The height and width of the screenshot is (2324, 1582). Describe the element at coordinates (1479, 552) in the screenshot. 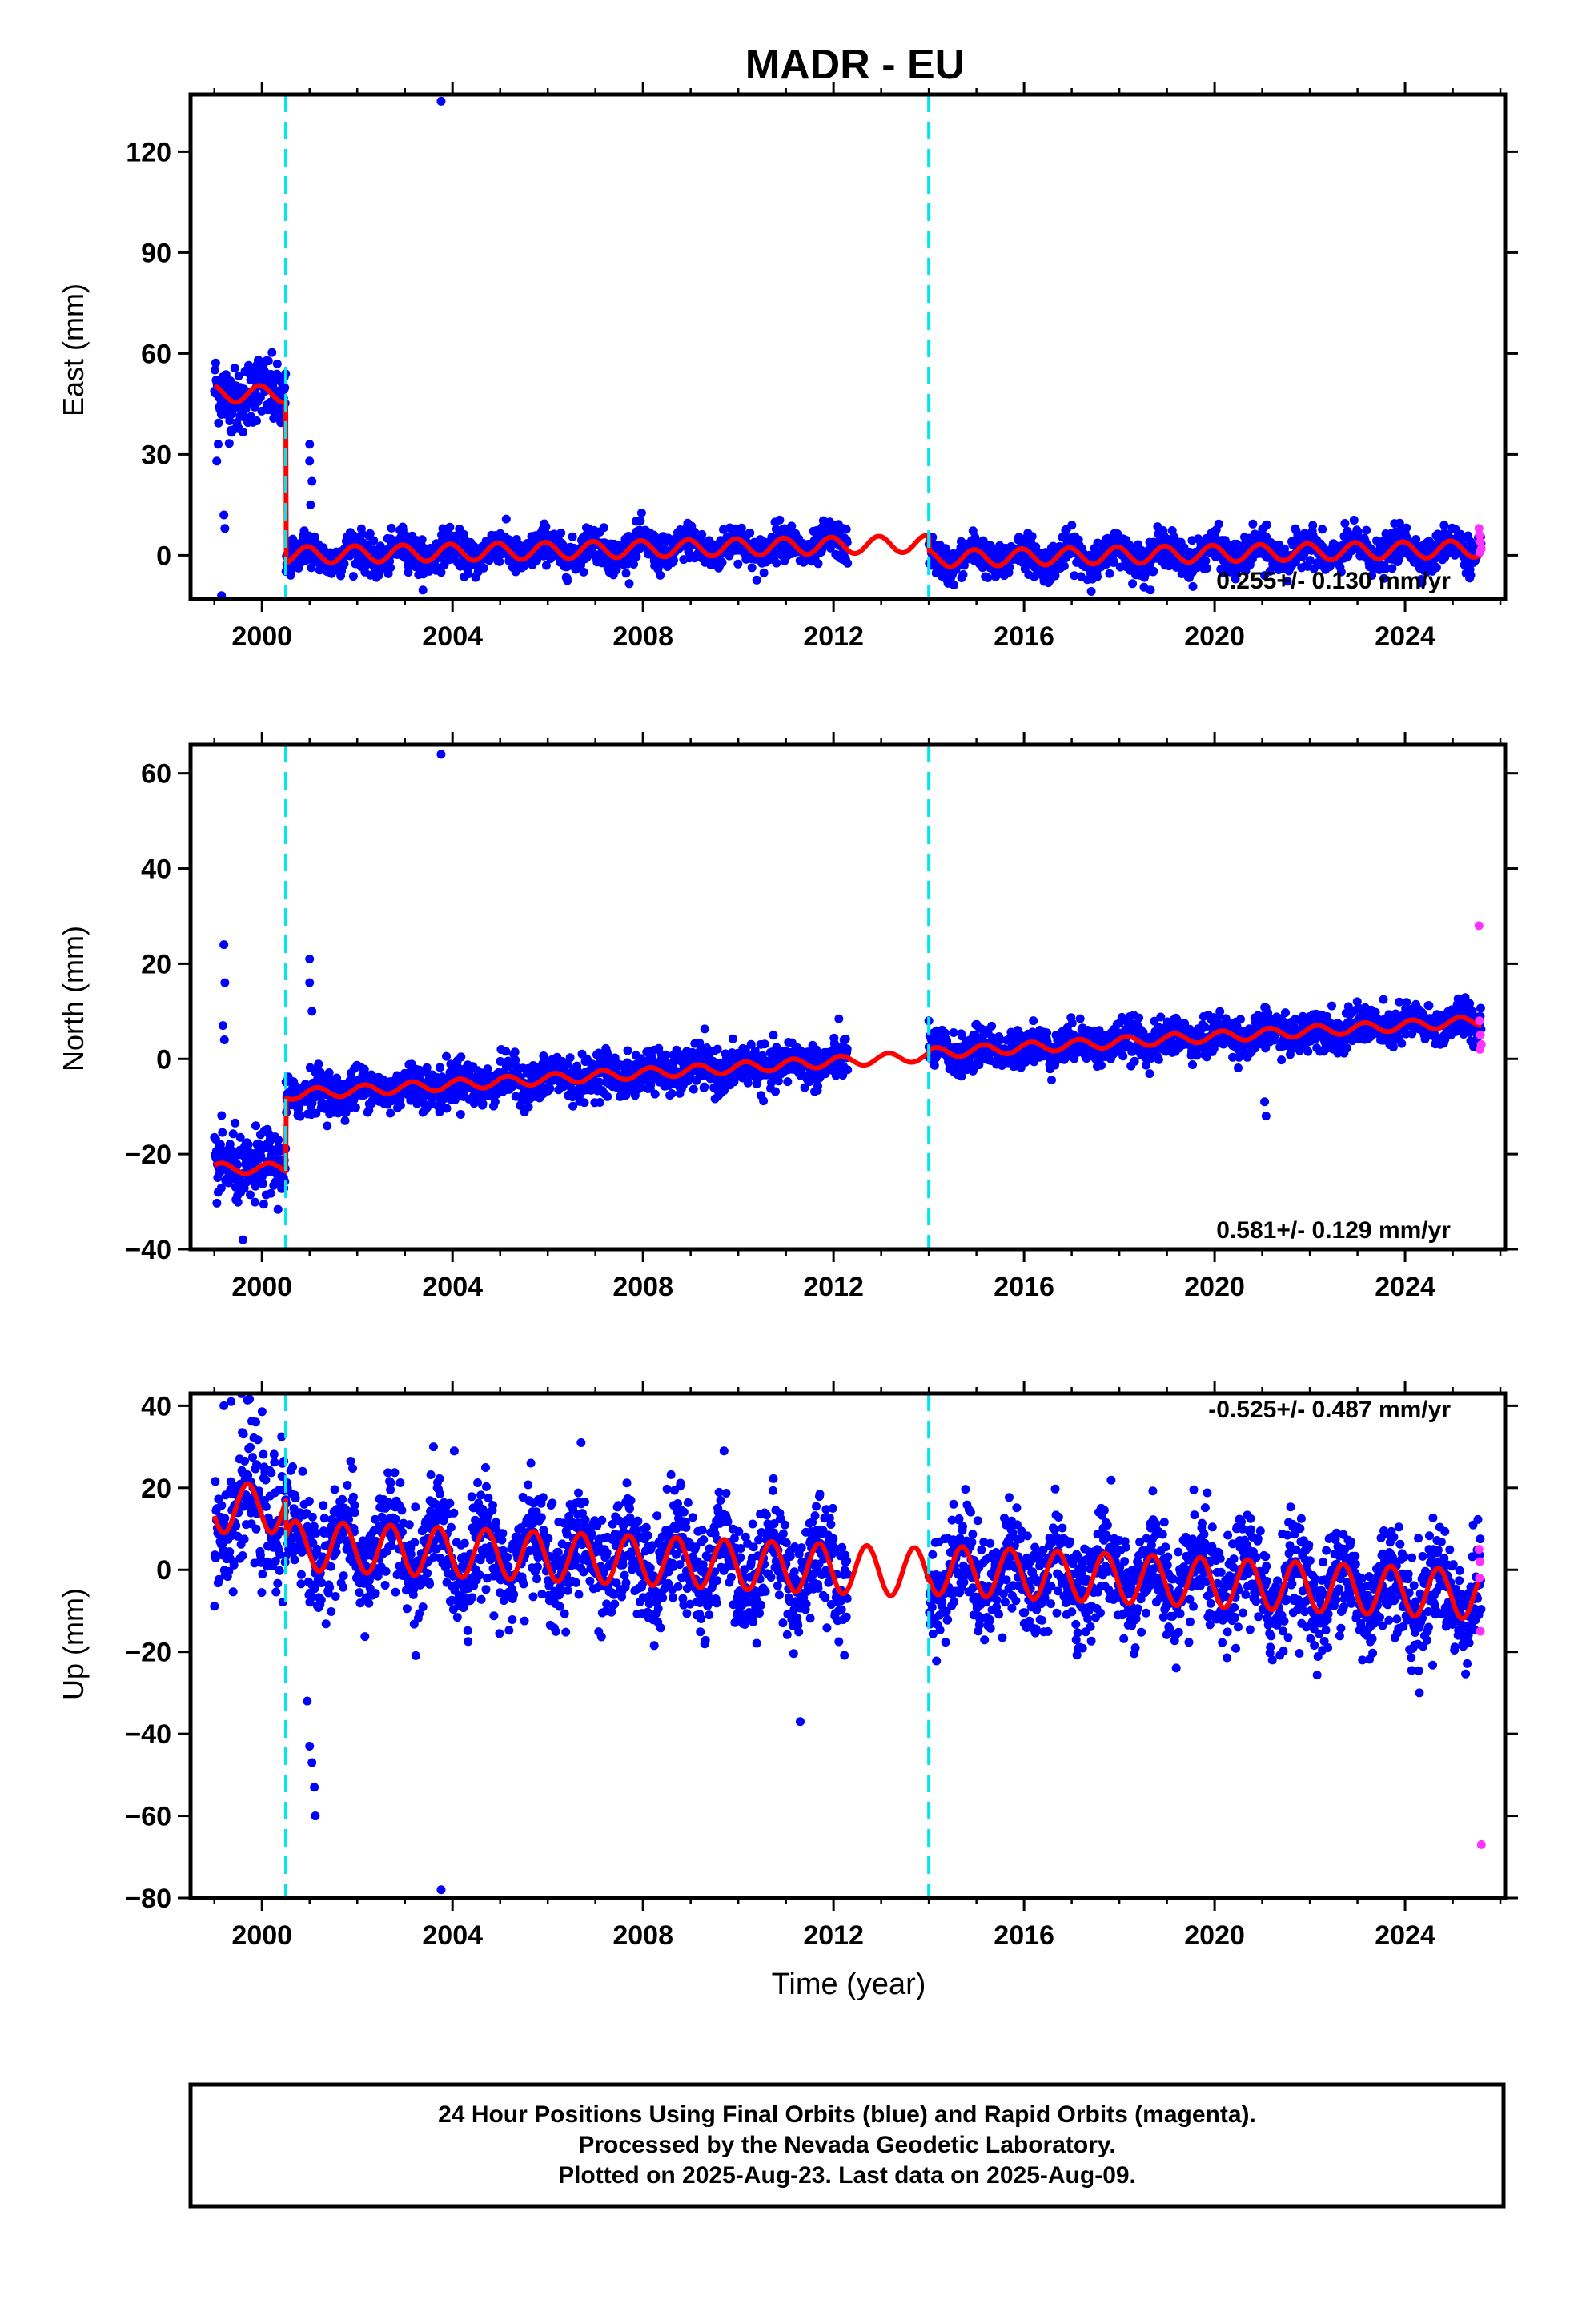

I see `rapid-orbit-point` at that location.